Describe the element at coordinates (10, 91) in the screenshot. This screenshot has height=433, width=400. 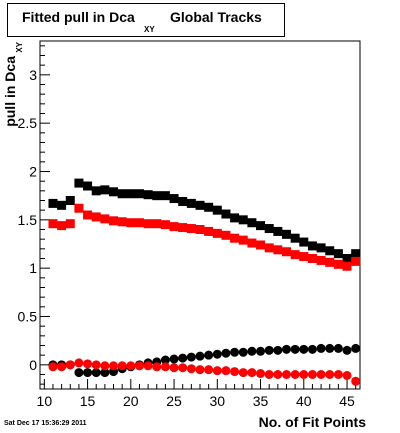
I see `y-axis-label: pull in Dca` at that location.